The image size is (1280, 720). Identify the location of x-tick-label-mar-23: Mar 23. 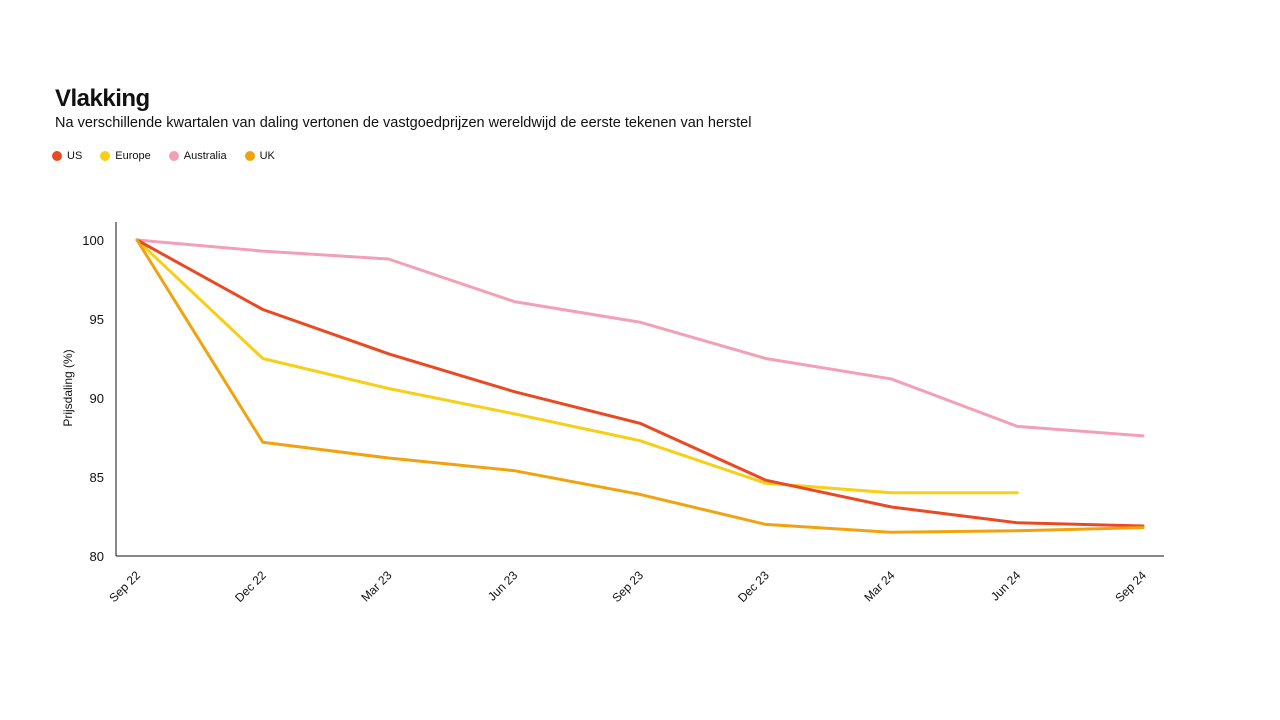
(376, 586).